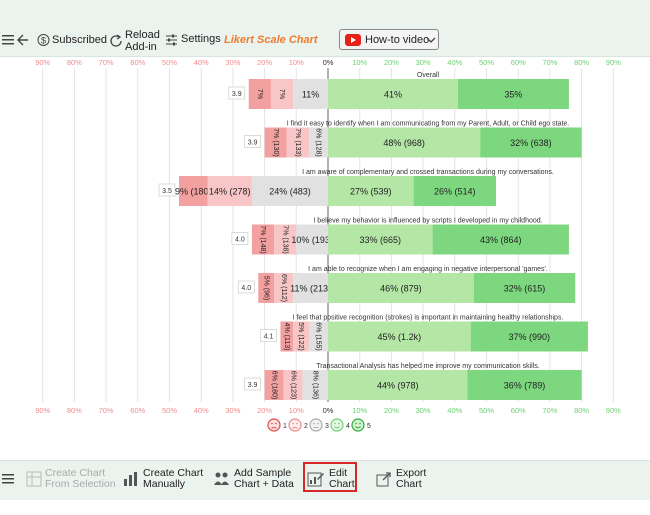 This screenshot has height=515, width=650. I want to click on add-sample-button: Add Sample Chart + Data, so click(253, 480).